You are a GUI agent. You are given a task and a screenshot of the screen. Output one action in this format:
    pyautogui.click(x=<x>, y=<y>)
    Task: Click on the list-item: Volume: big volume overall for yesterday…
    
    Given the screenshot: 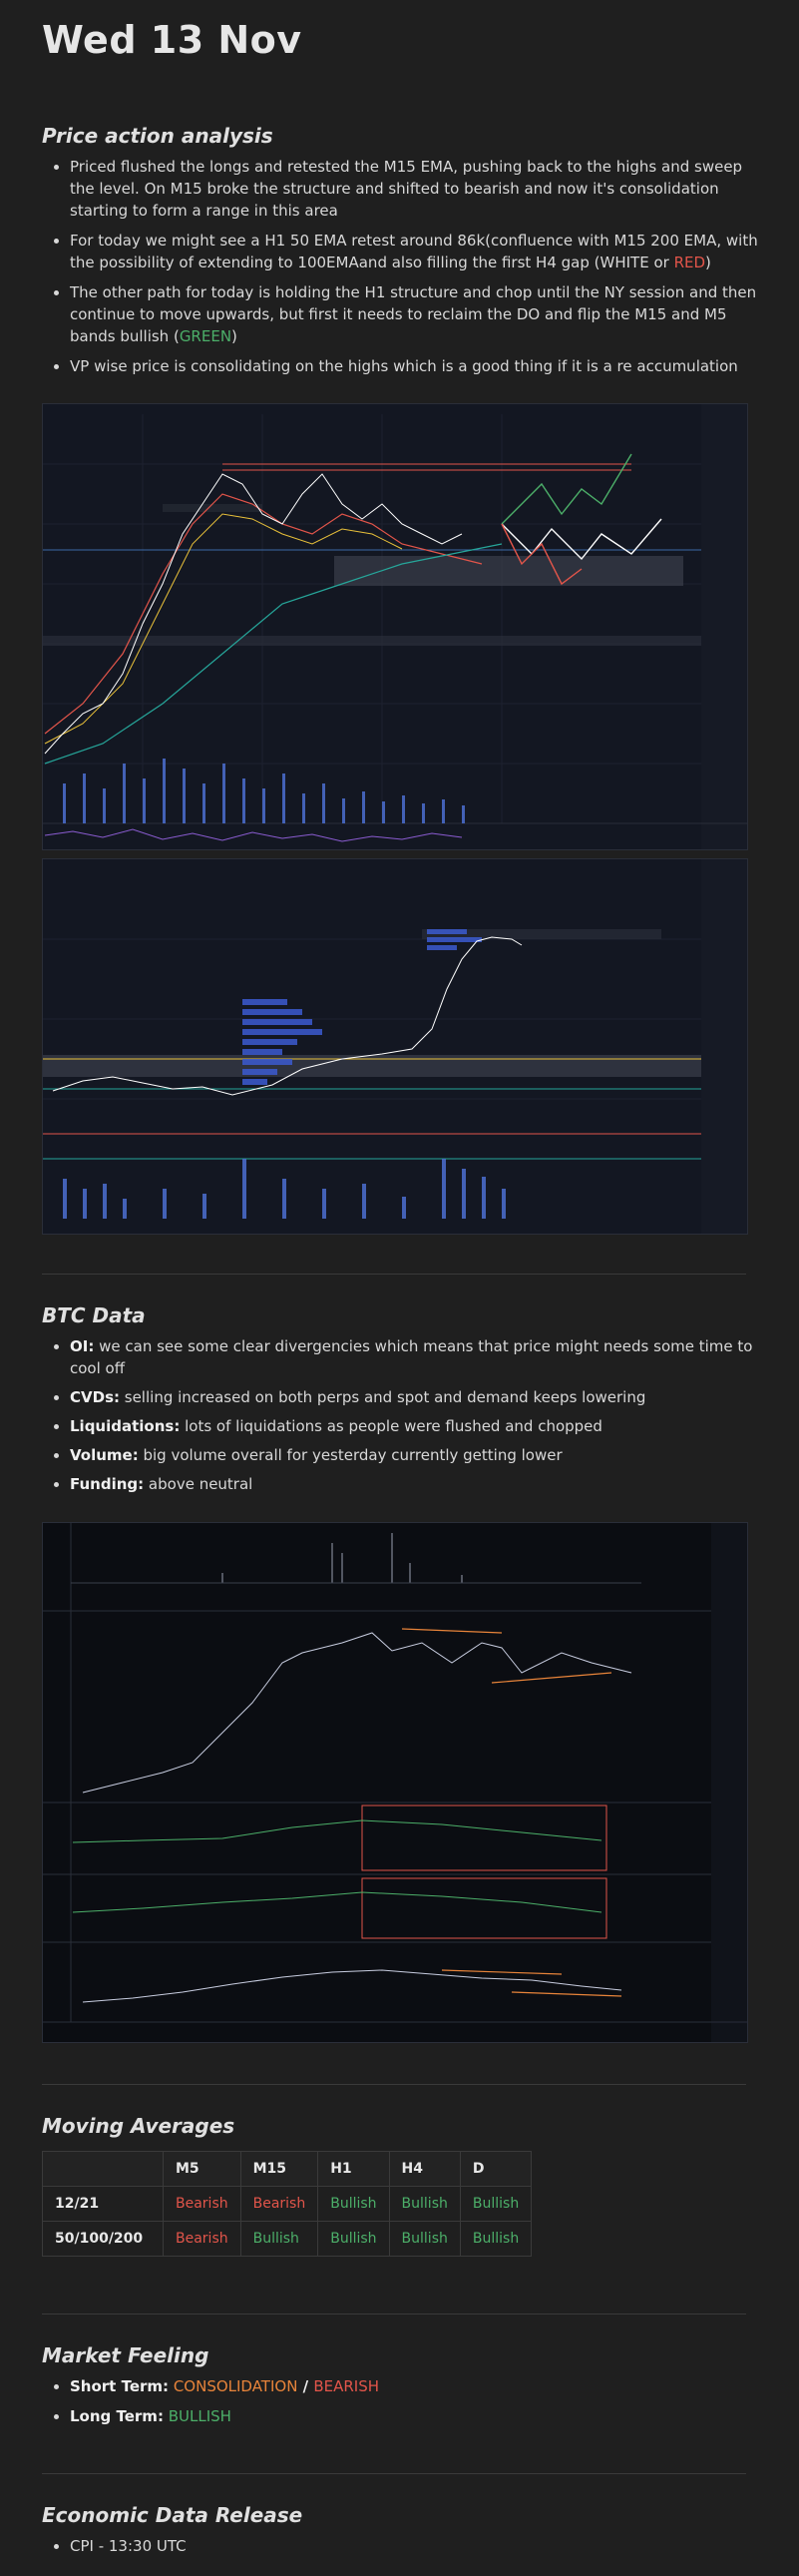 What is the action you would take?
    pyautogui.click(x=414, y=1455)
    